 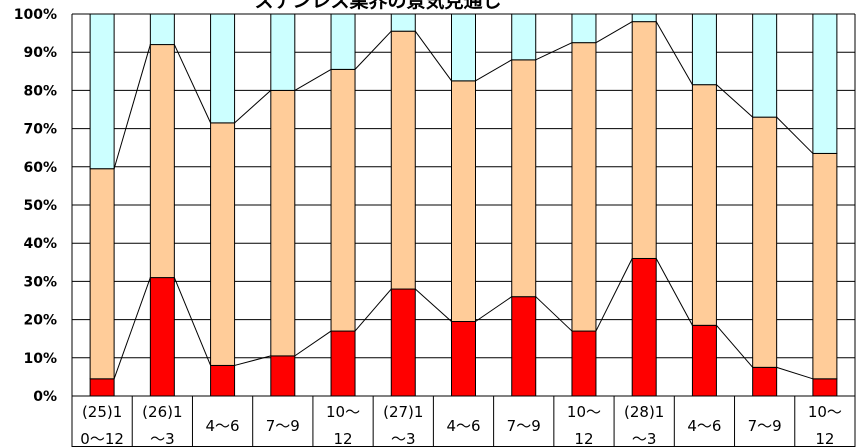 What do you see at coordinates (40, 130) in the screenshot?
I see `y-tick-label: 70%` at bounding box center [40, 130].